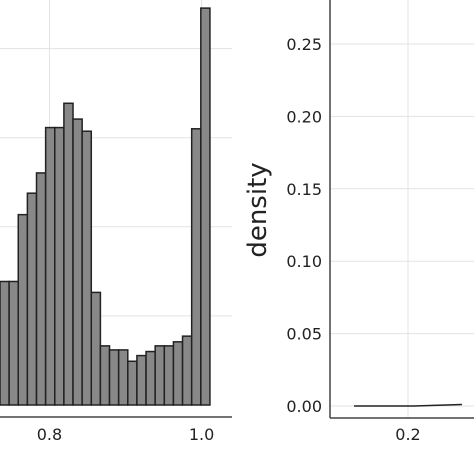 The width and height of the screenshot is (474, 474). What do you see at coordinates (304, 406) in the screenshot?
I see `right-y-tick-label: 0.00` at bounding box center [304, 406].